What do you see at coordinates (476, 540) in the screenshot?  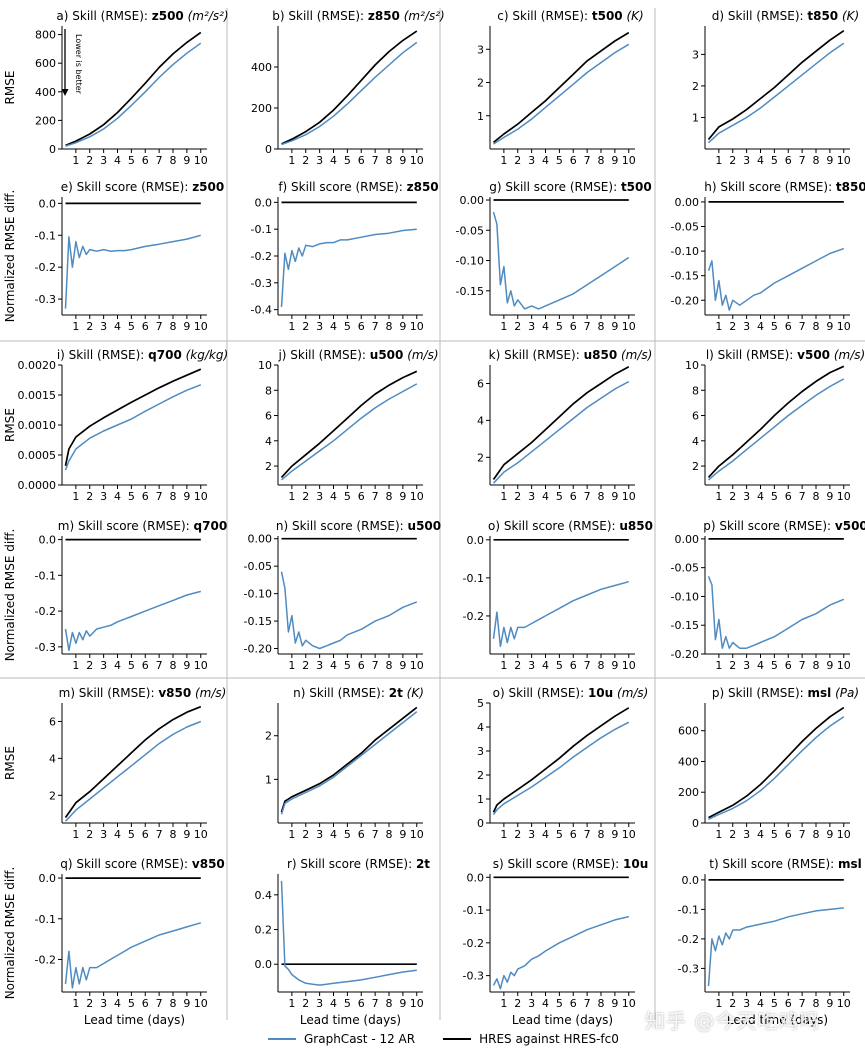 I see `y-tick-label: 0.0` at bounding box center [476, 540].